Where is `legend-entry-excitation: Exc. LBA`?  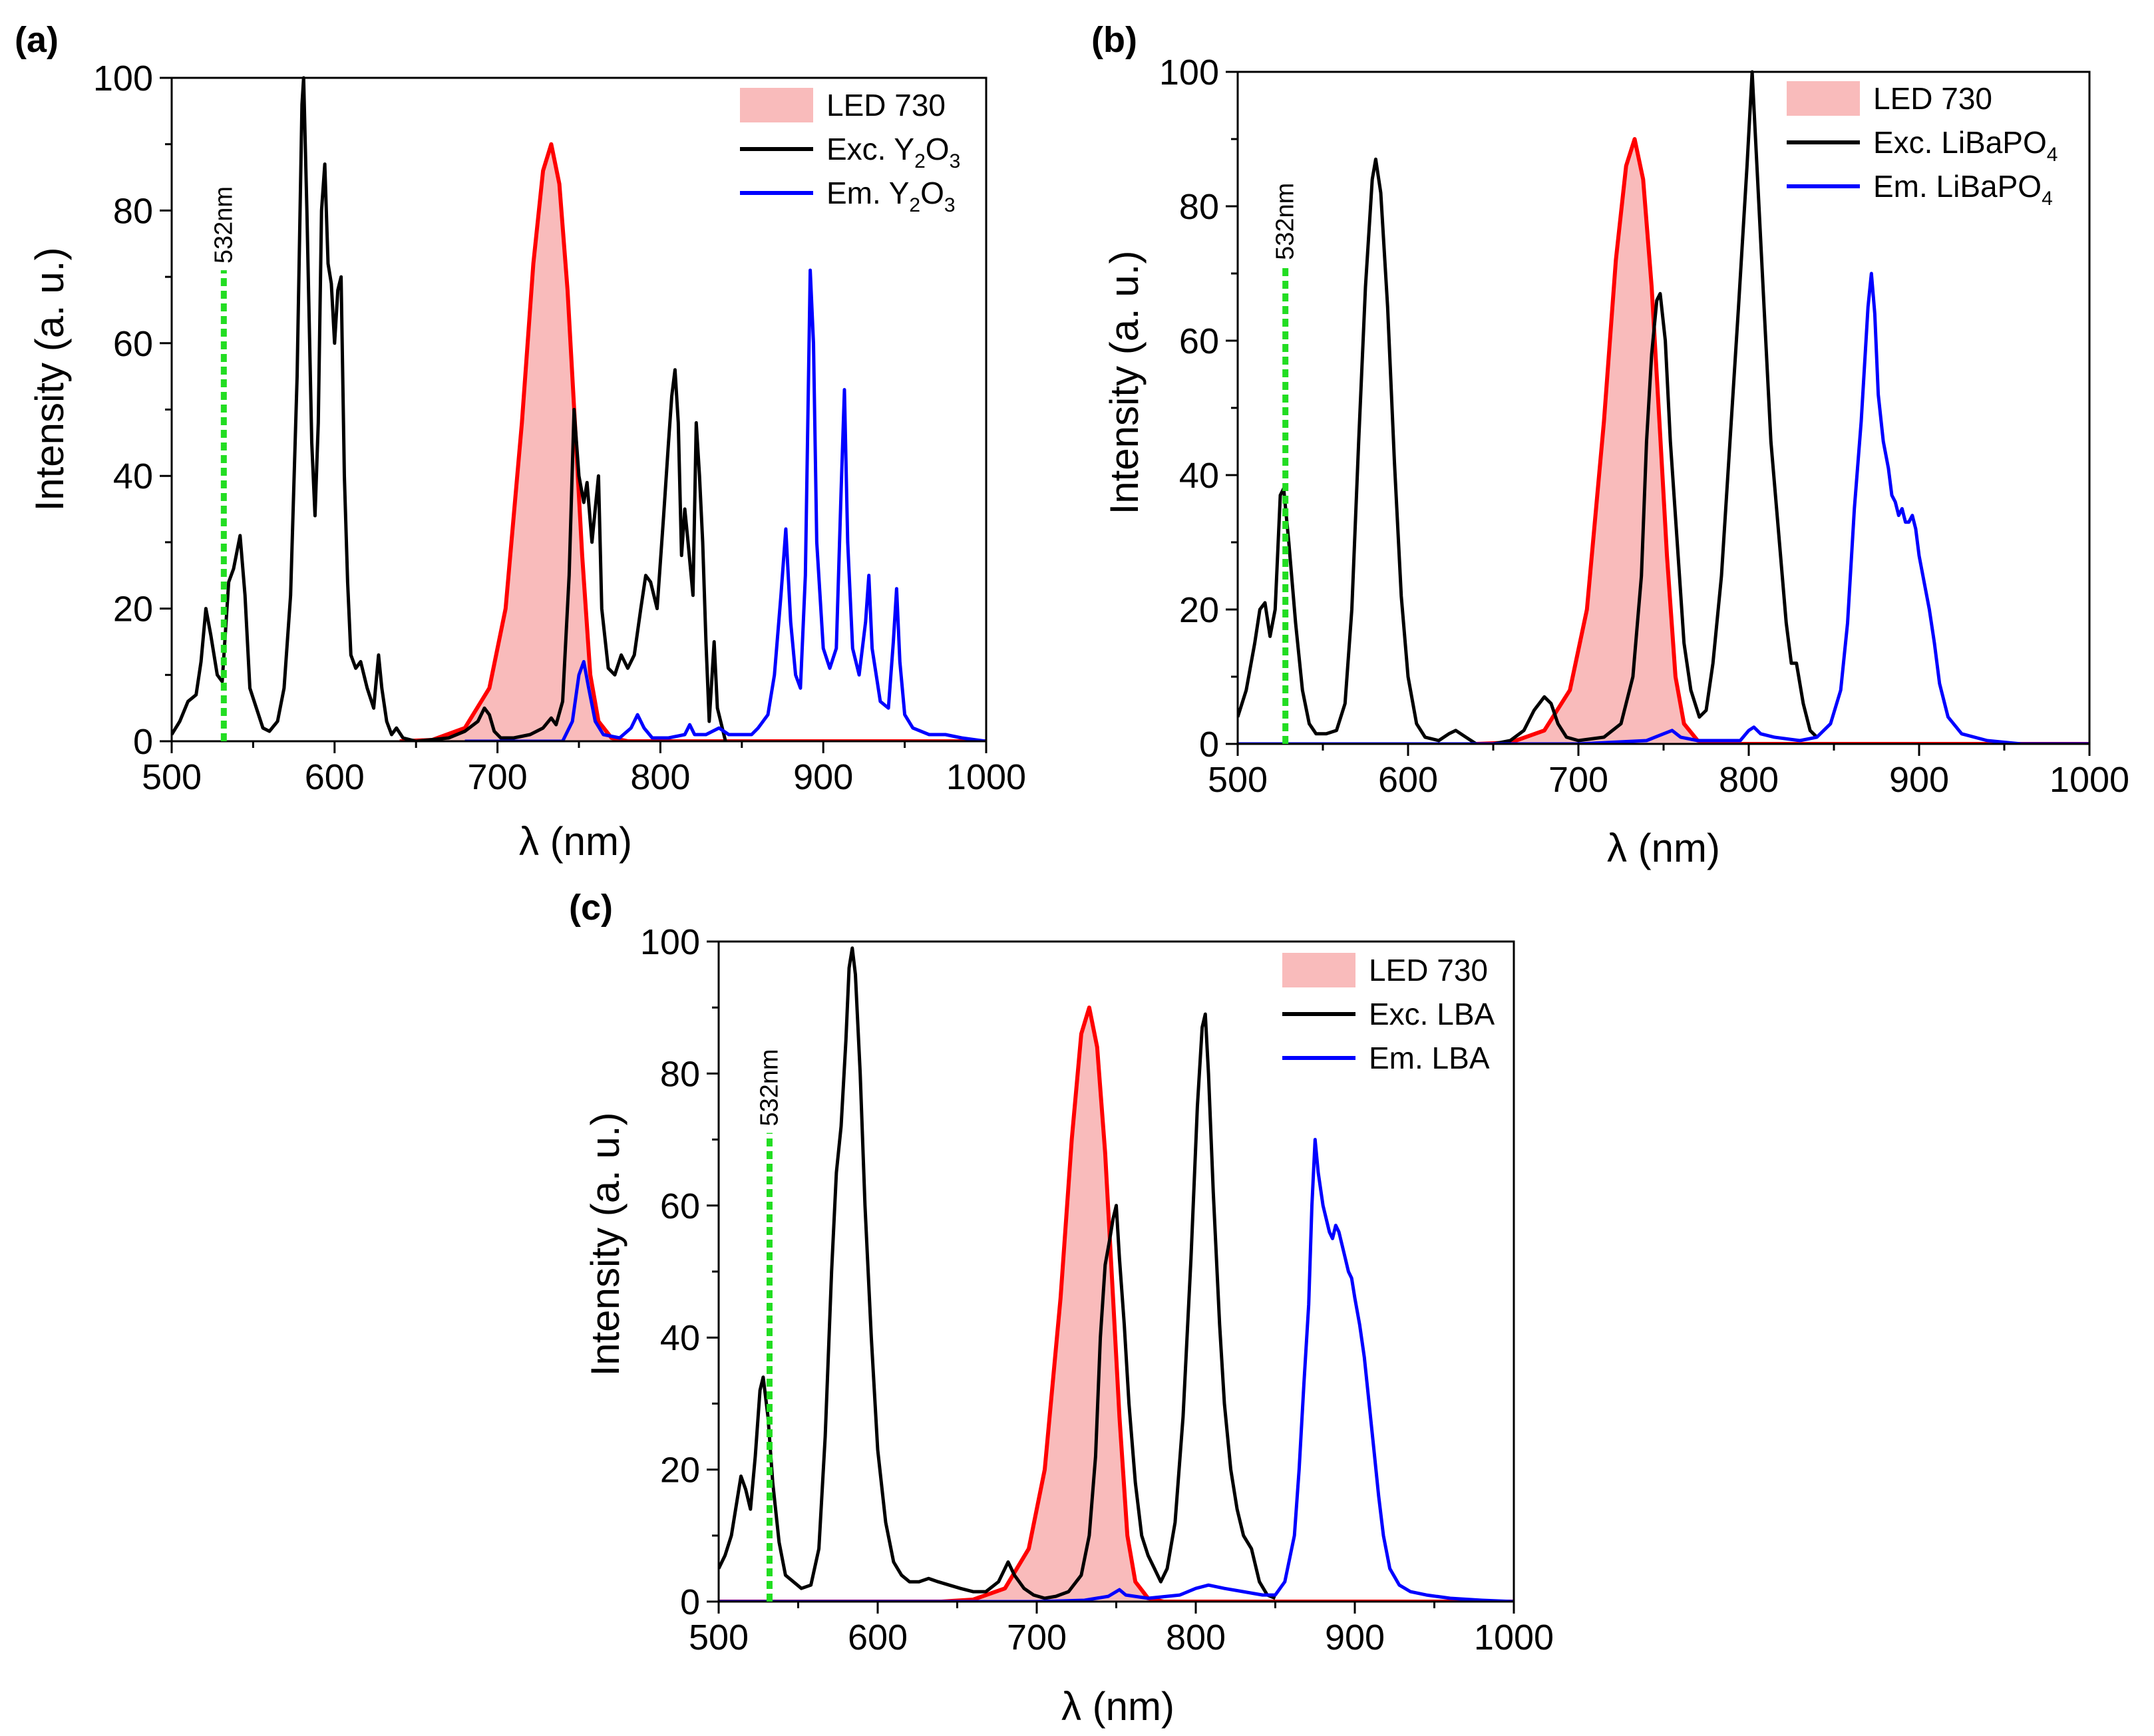
legend-entry-excitation: Exc. LBA is located at coordinates (1388, 1014).